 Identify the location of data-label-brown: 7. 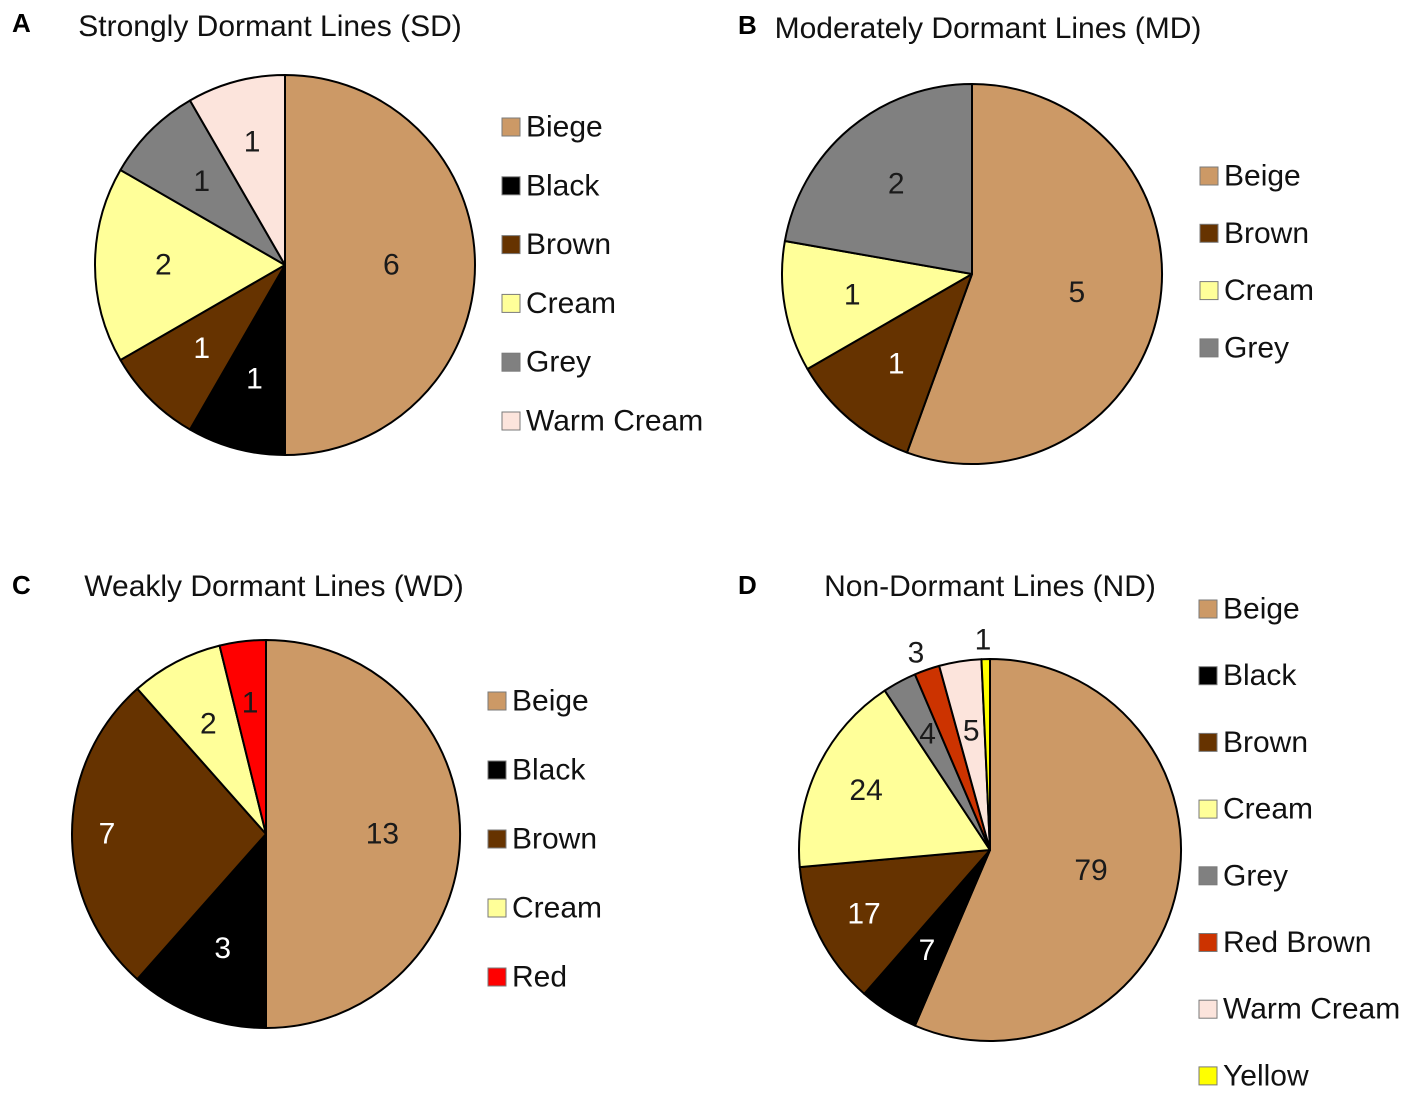
(107, 834).